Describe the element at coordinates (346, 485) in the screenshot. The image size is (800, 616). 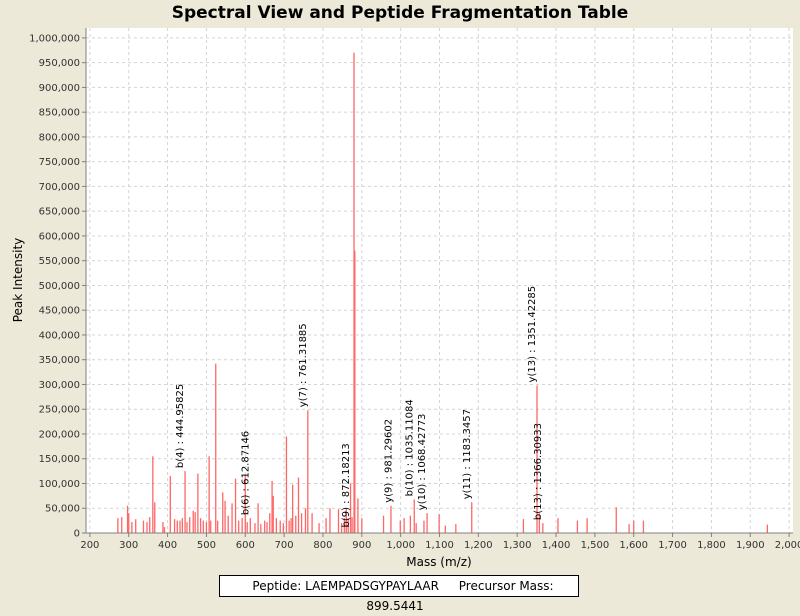
I see `peak-annotation-label: b(9) : 872.18213` at that location.